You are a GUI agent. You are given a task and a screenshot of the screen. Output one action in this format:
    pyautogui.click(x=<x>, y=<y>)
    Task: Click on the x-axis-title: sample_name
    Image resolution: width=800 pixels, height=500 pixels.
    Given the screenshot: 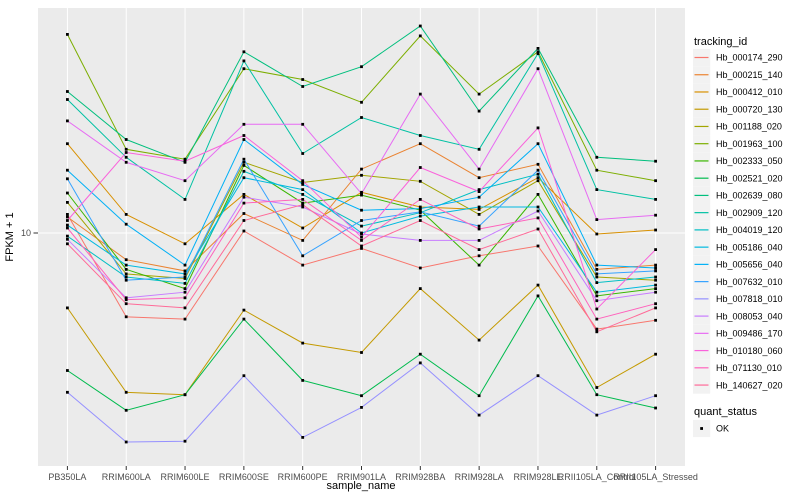 What is the action you would take?
    pyautogui.click(x=360, y=486)
    